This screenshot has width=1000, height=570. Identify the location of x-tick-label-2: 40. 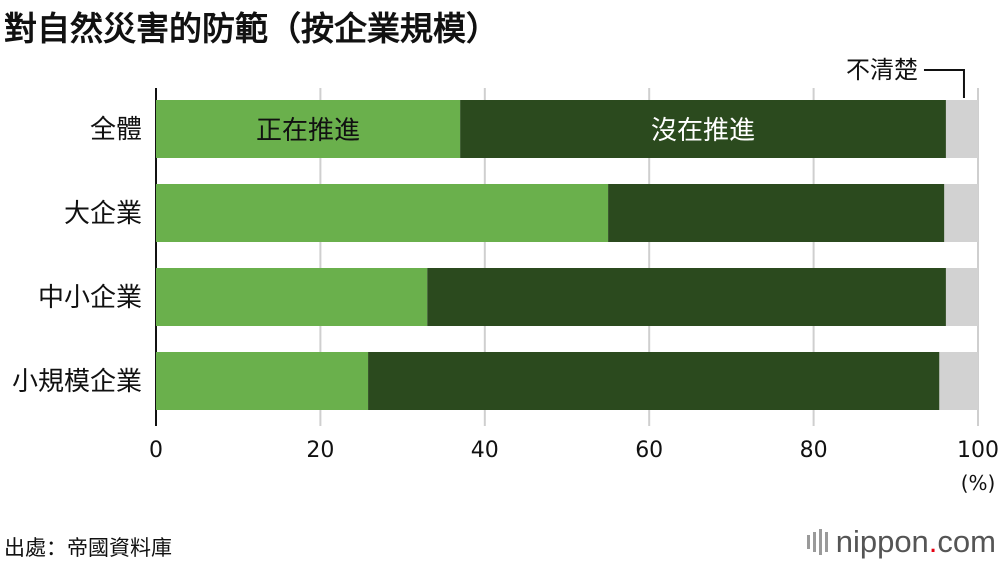
(485, 450).